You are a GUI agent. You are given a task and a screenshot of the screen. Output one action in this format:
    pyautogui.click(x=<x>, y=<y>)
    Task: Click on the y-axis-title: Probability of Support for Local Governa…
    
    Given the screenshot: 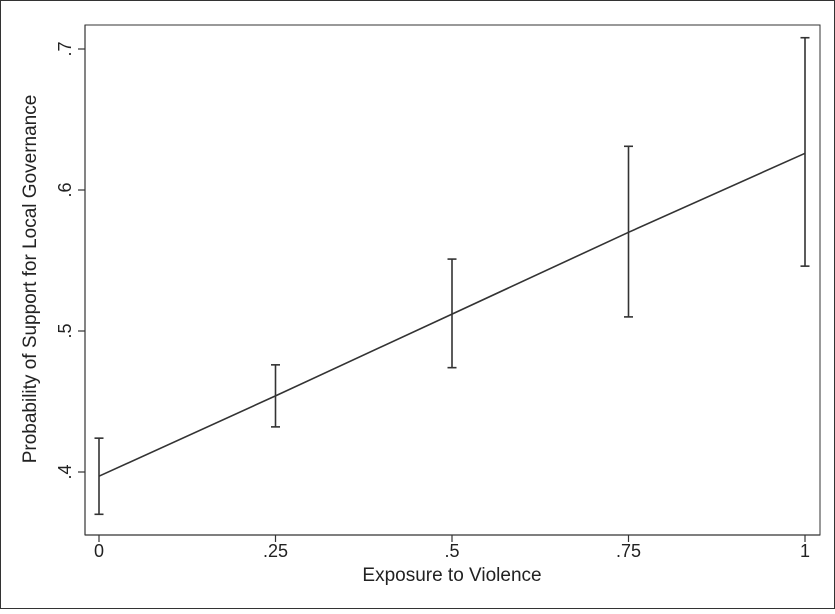 What is the action you would take?
    pyautogui.click(x=30, y=279)
    